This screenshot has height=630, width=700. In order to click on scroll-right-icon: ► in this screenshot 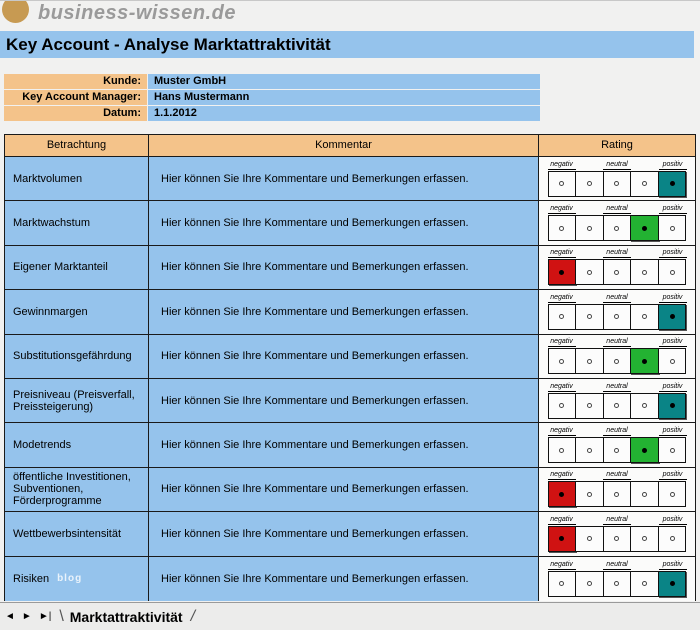, I will do `click(26, 616)`.